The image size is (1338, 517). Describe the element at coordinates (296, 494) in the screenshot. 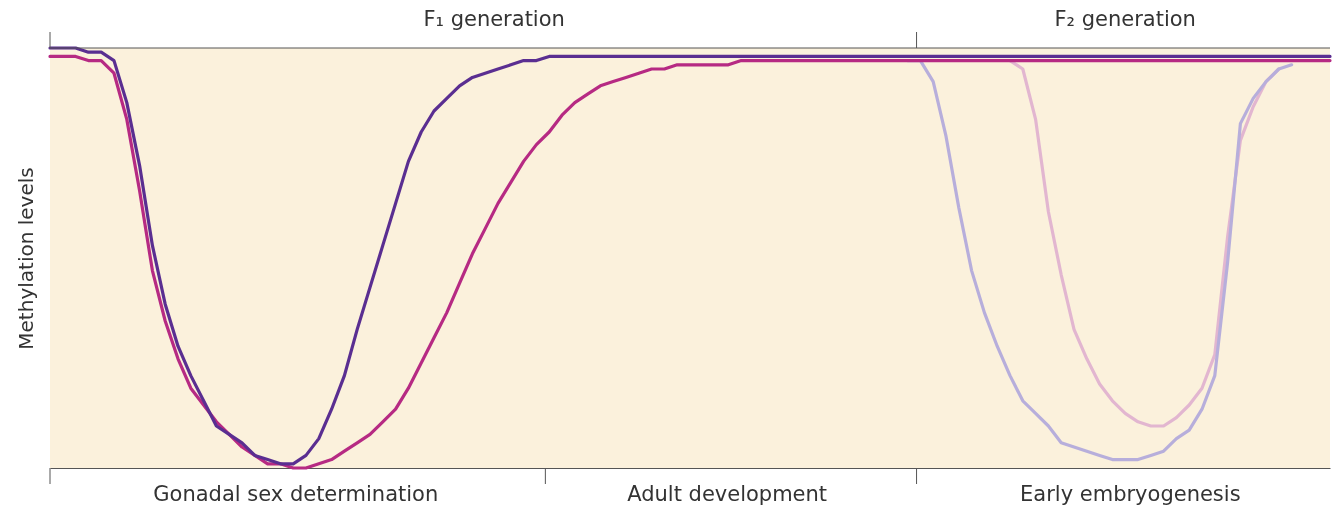

I see `text: Gonadal sex determination` at that location.